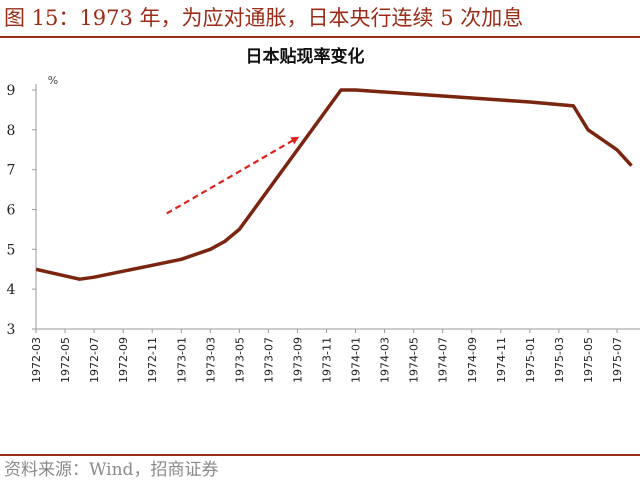 The width and height of the screenshot is (640, 485). Describe the element at coordinates (320, 37) in the screenshot. I see `title-divider` at that location.